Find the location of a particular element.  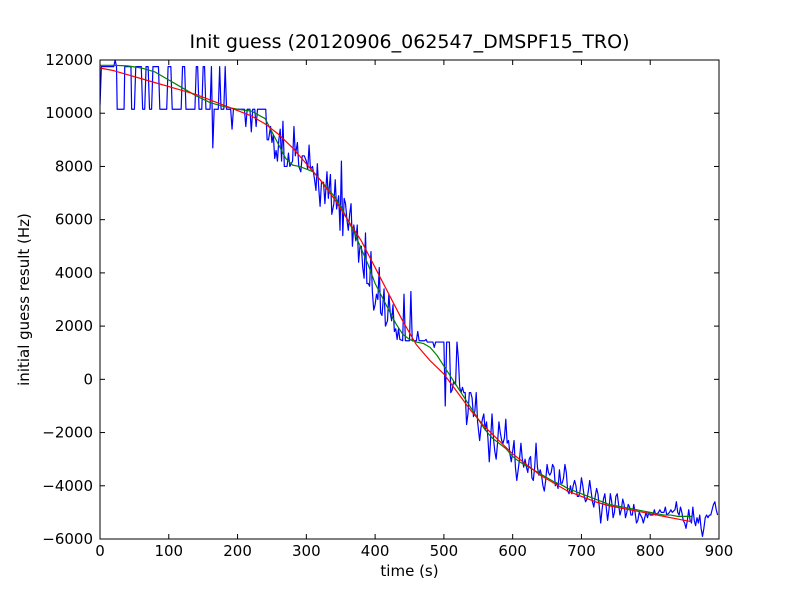

y-tick-label: 10000 is located at coordinates (69, 113).